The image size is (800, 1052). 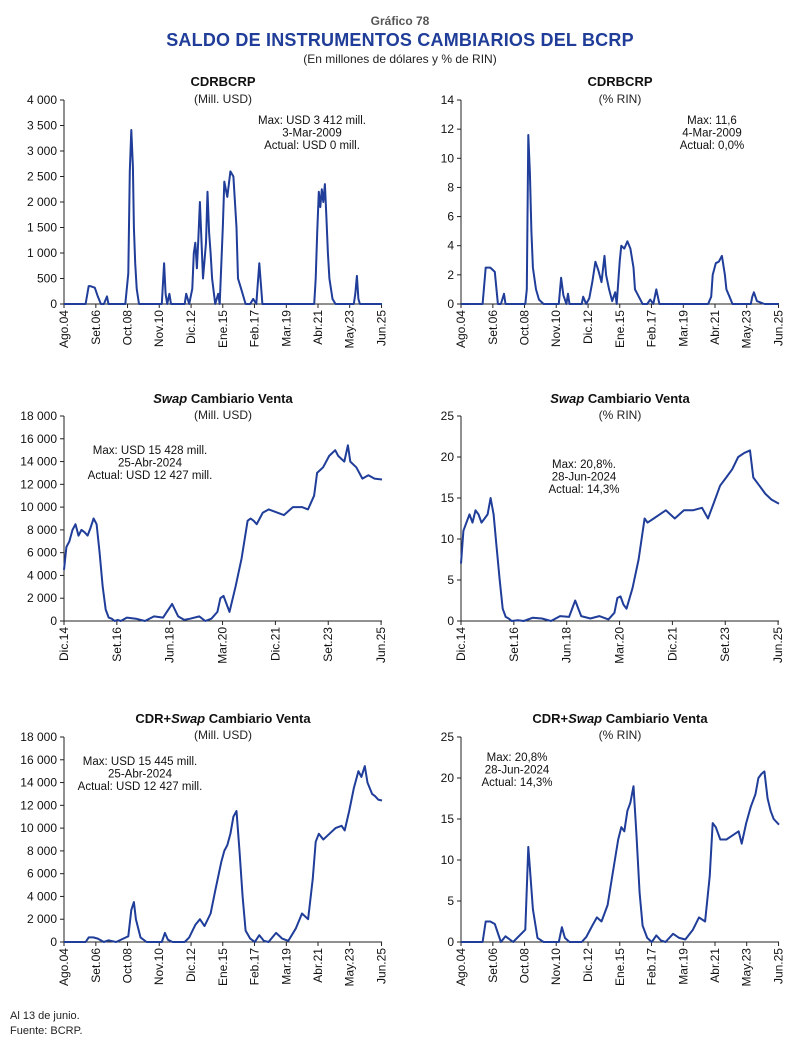 What do you see at coordinates (584, 490) in the screenshot?
I see `annotation-line: Actual: 14,3%` at bounding box center [584, 490].